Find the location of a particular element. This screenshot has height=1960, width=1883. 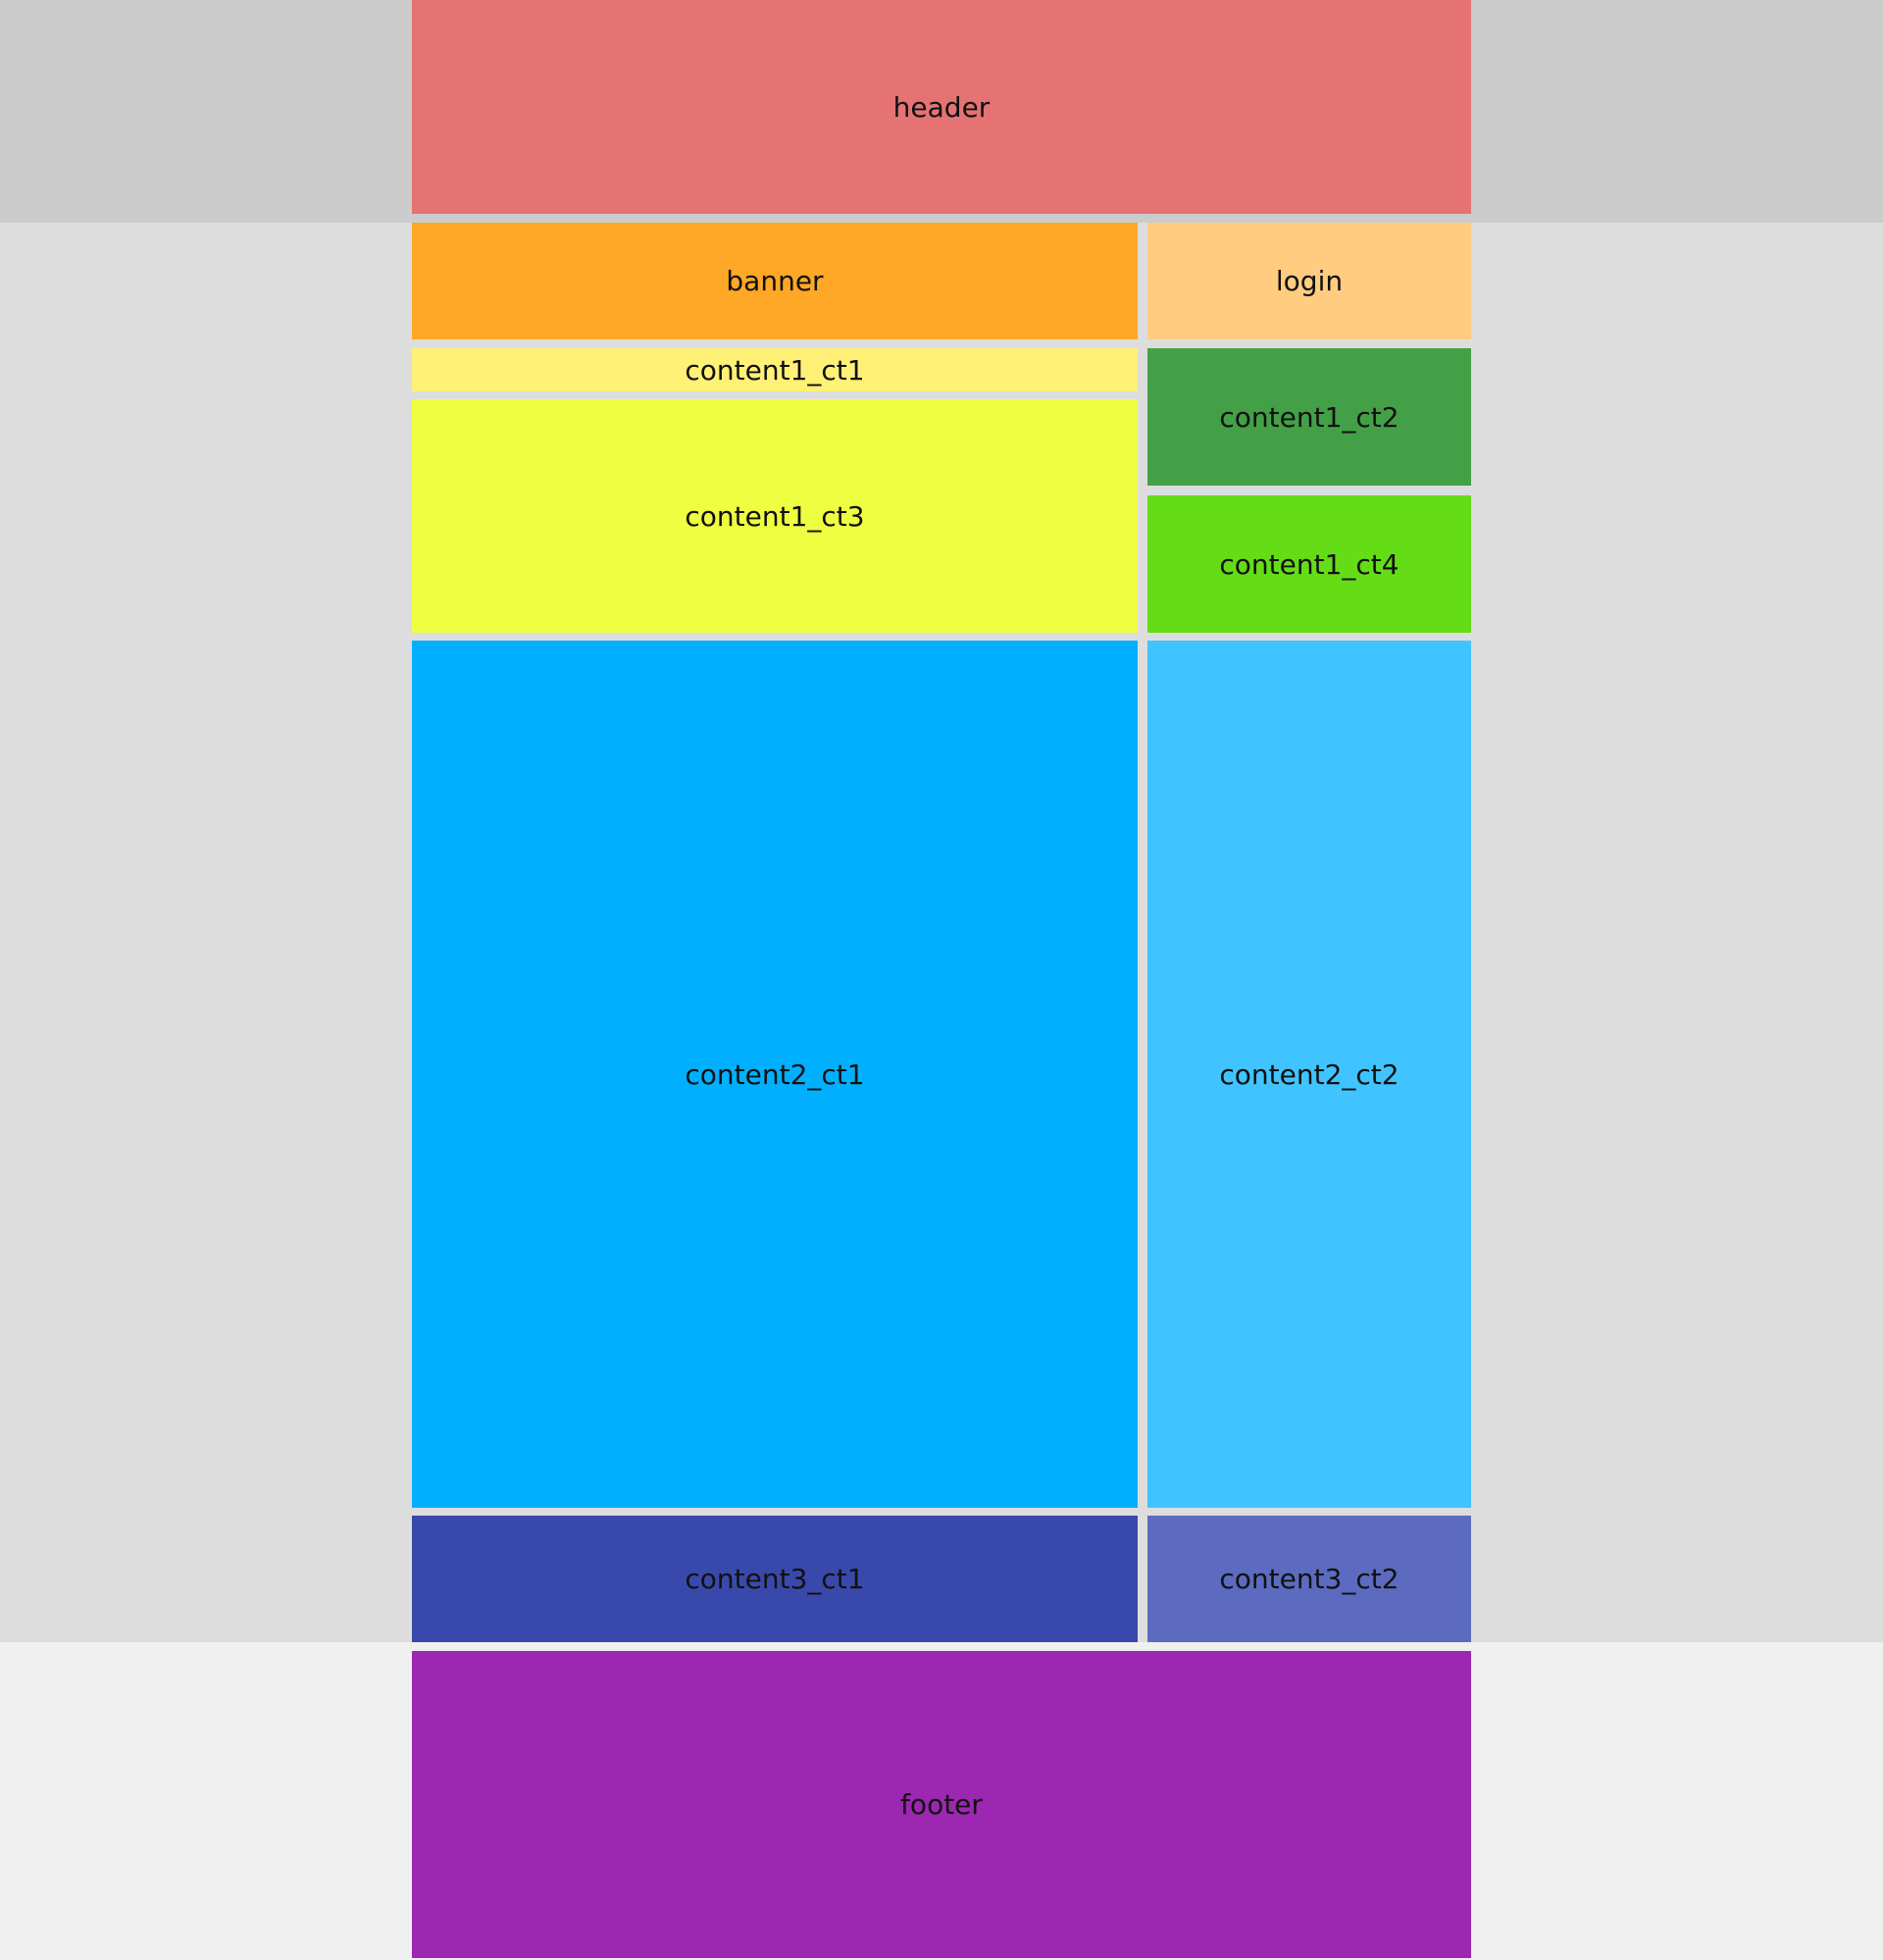

header-block: header is located at coordinates (941, 107).